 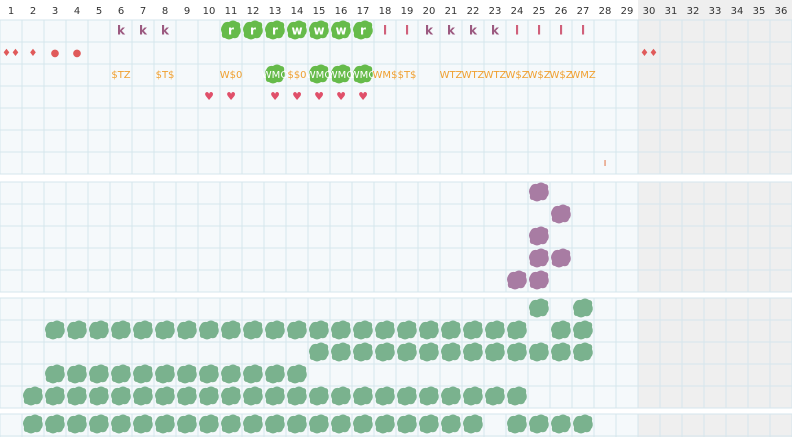 I want to click on column-header: 25, so click(x=539, y=11).